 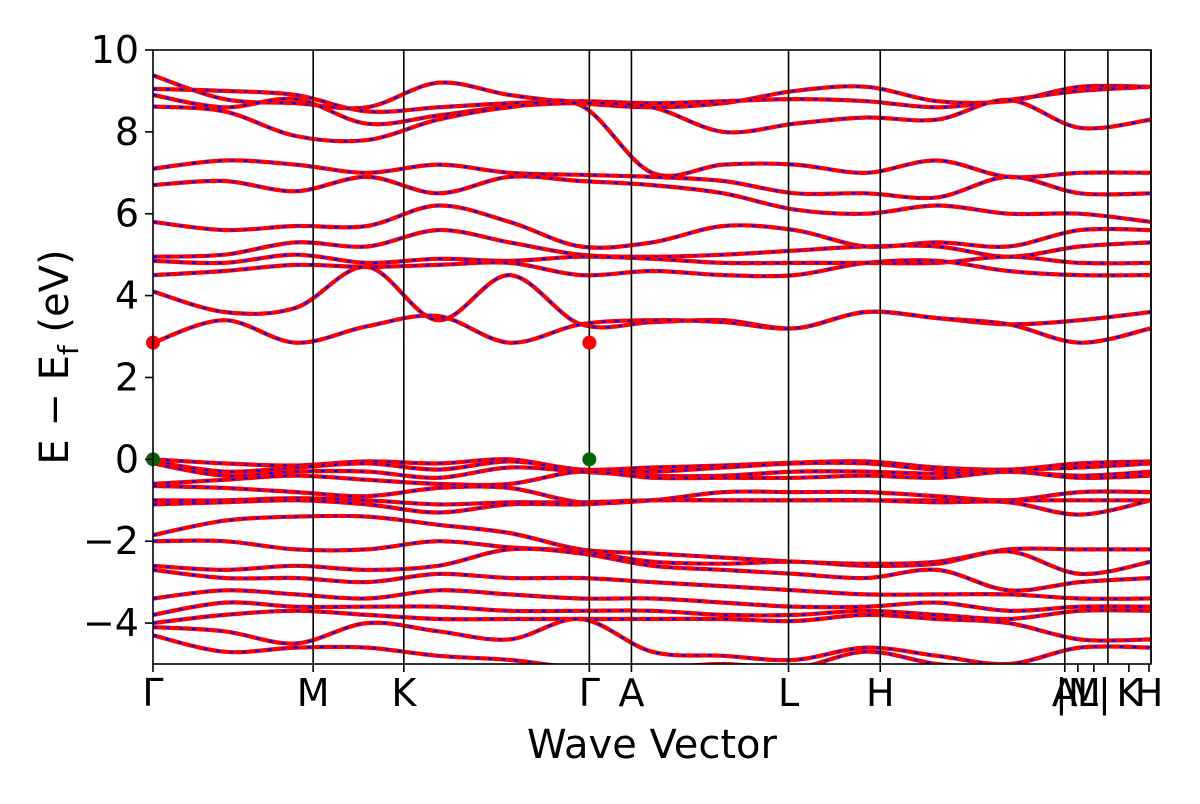 I want to click on band-25-red-line, so click(x=652, y=625).